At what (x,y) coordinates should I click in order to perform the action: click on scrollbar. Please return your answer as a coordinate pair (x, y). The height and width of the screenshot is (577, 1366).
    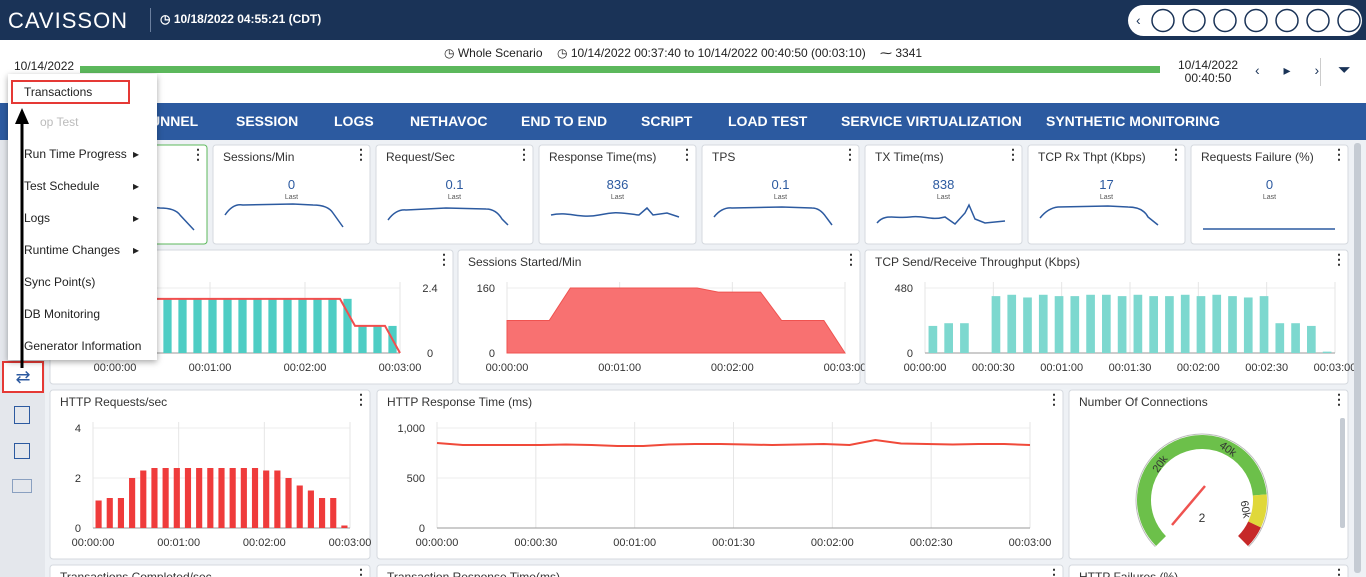
    Looking at the image, I should click on (1342, 473).